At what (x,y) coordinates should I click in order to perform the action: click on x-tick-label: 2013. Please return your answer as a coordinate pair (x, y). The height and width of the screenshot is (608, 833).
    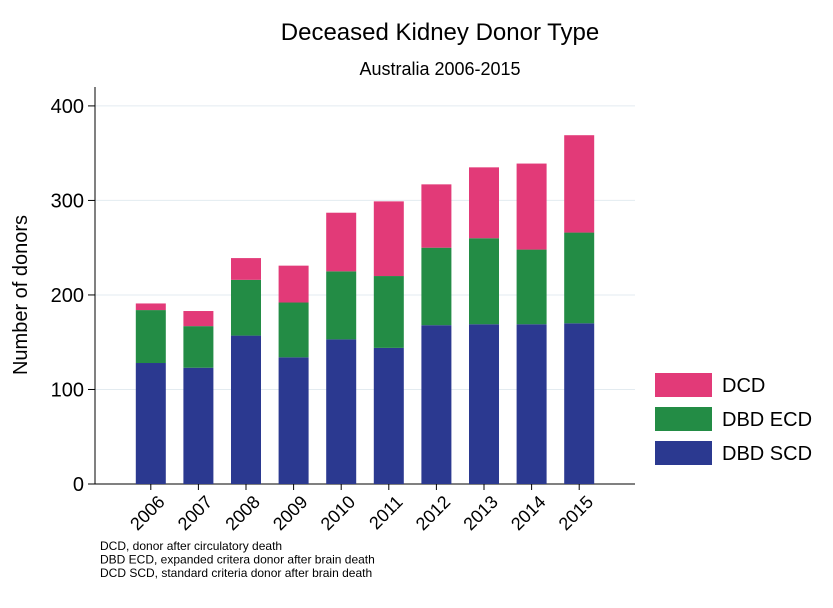
    Looking at the image, I should click on (480, 513).